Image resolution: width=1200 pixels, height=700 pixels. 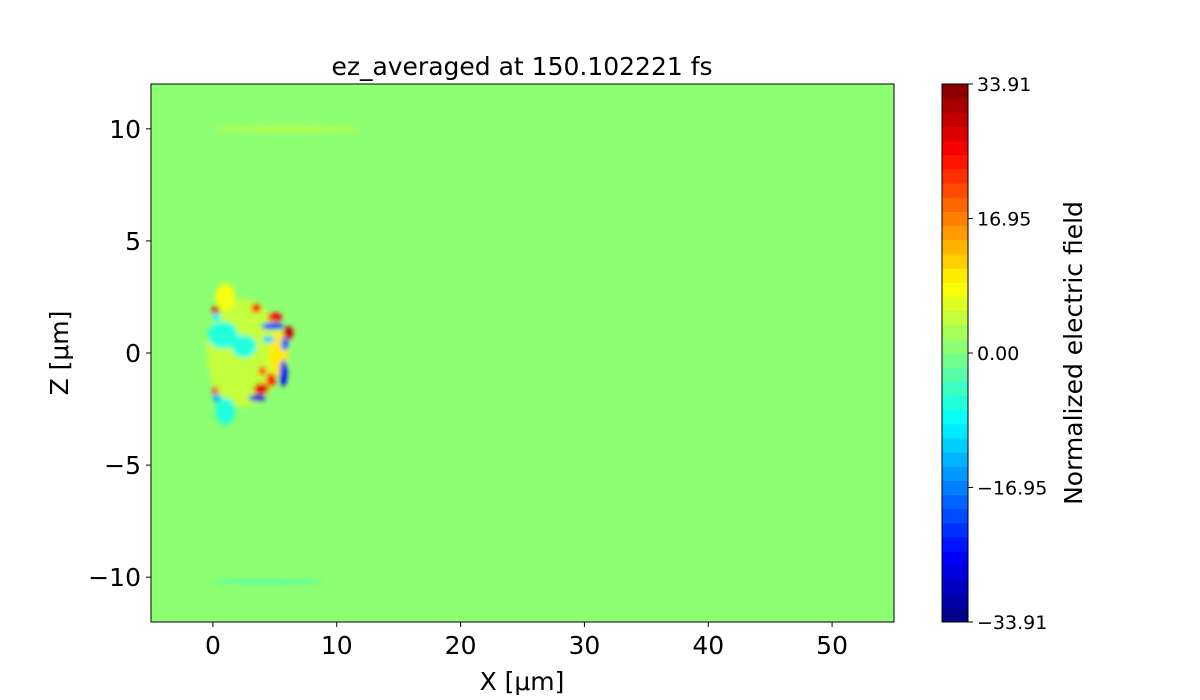 I want to click on x-axis: 0 10 20 30 40 50, so click(x=526, y=641).